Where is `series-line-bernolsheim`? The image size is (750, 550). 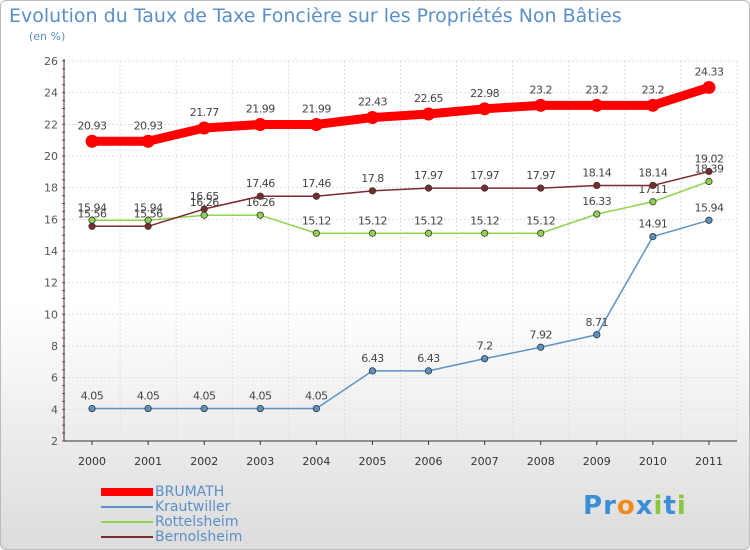
series-line-bernolsheim is located at coordinates (400, 199).